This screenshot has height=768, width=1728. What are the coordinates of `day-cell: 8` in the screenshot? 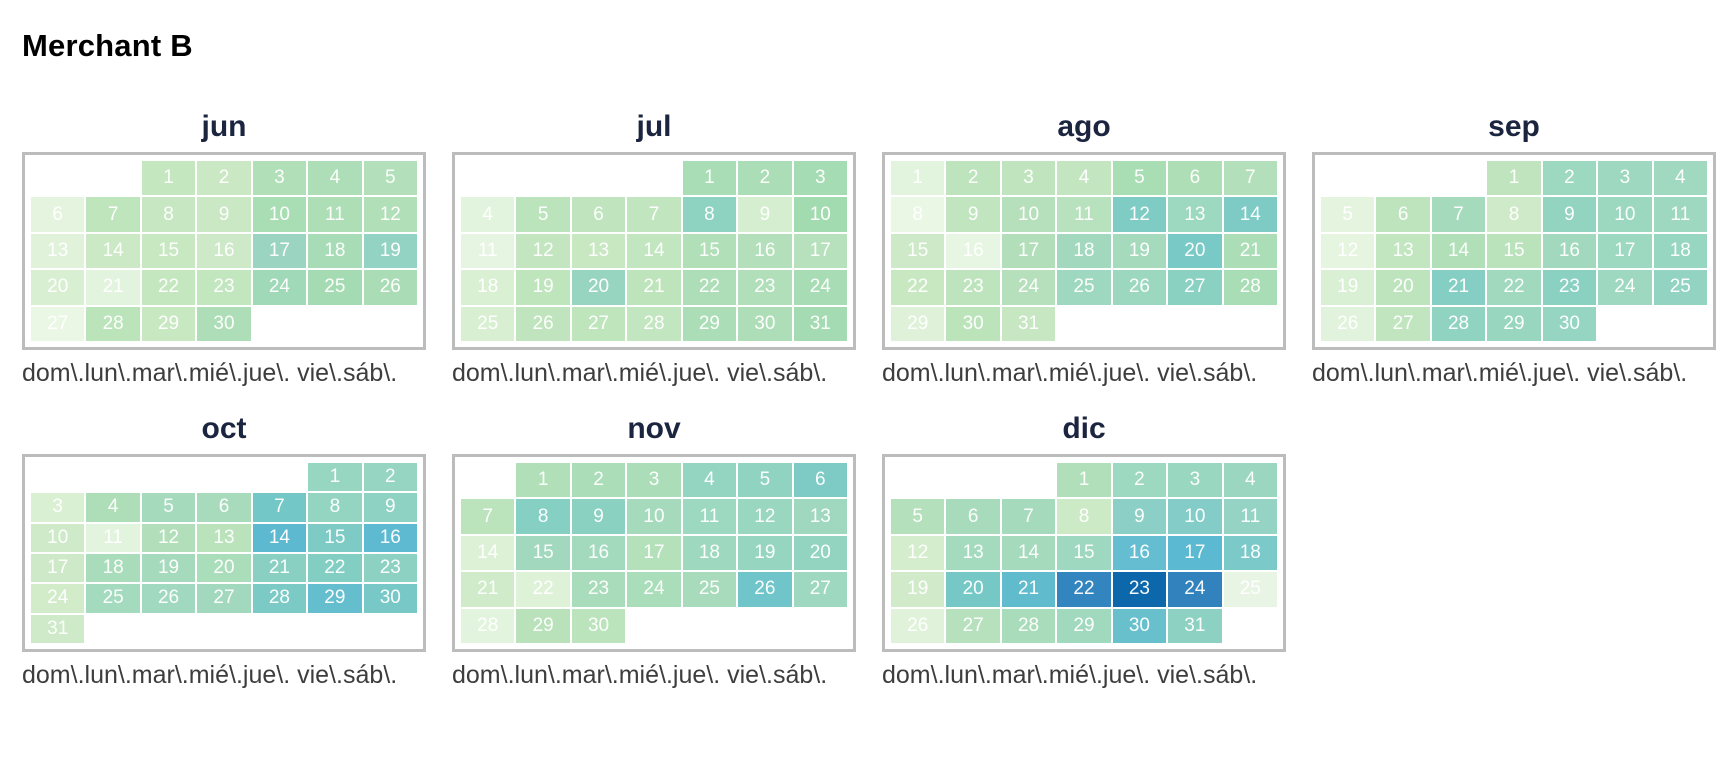 It's located at (335, 507).